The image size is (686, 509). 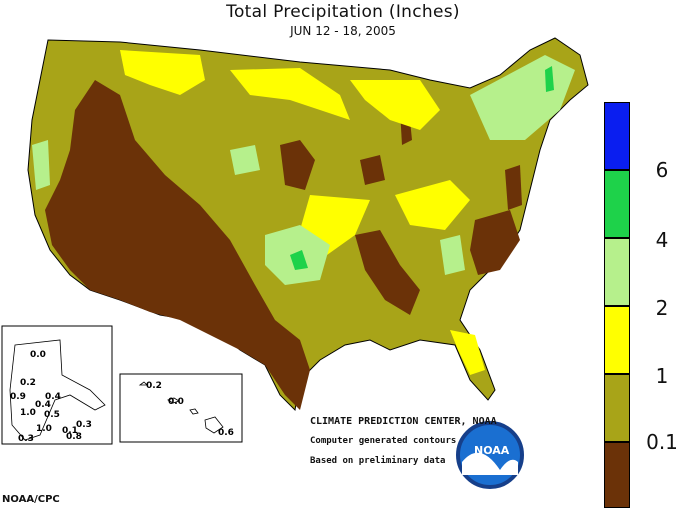 I want to click on dakota-2to4-region, so click(x=245, y=160).